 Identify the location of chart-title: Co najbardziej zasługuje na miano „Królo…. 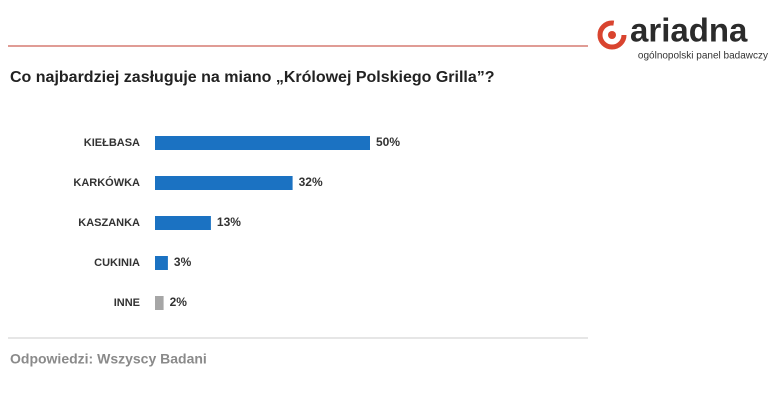
(252, 77).